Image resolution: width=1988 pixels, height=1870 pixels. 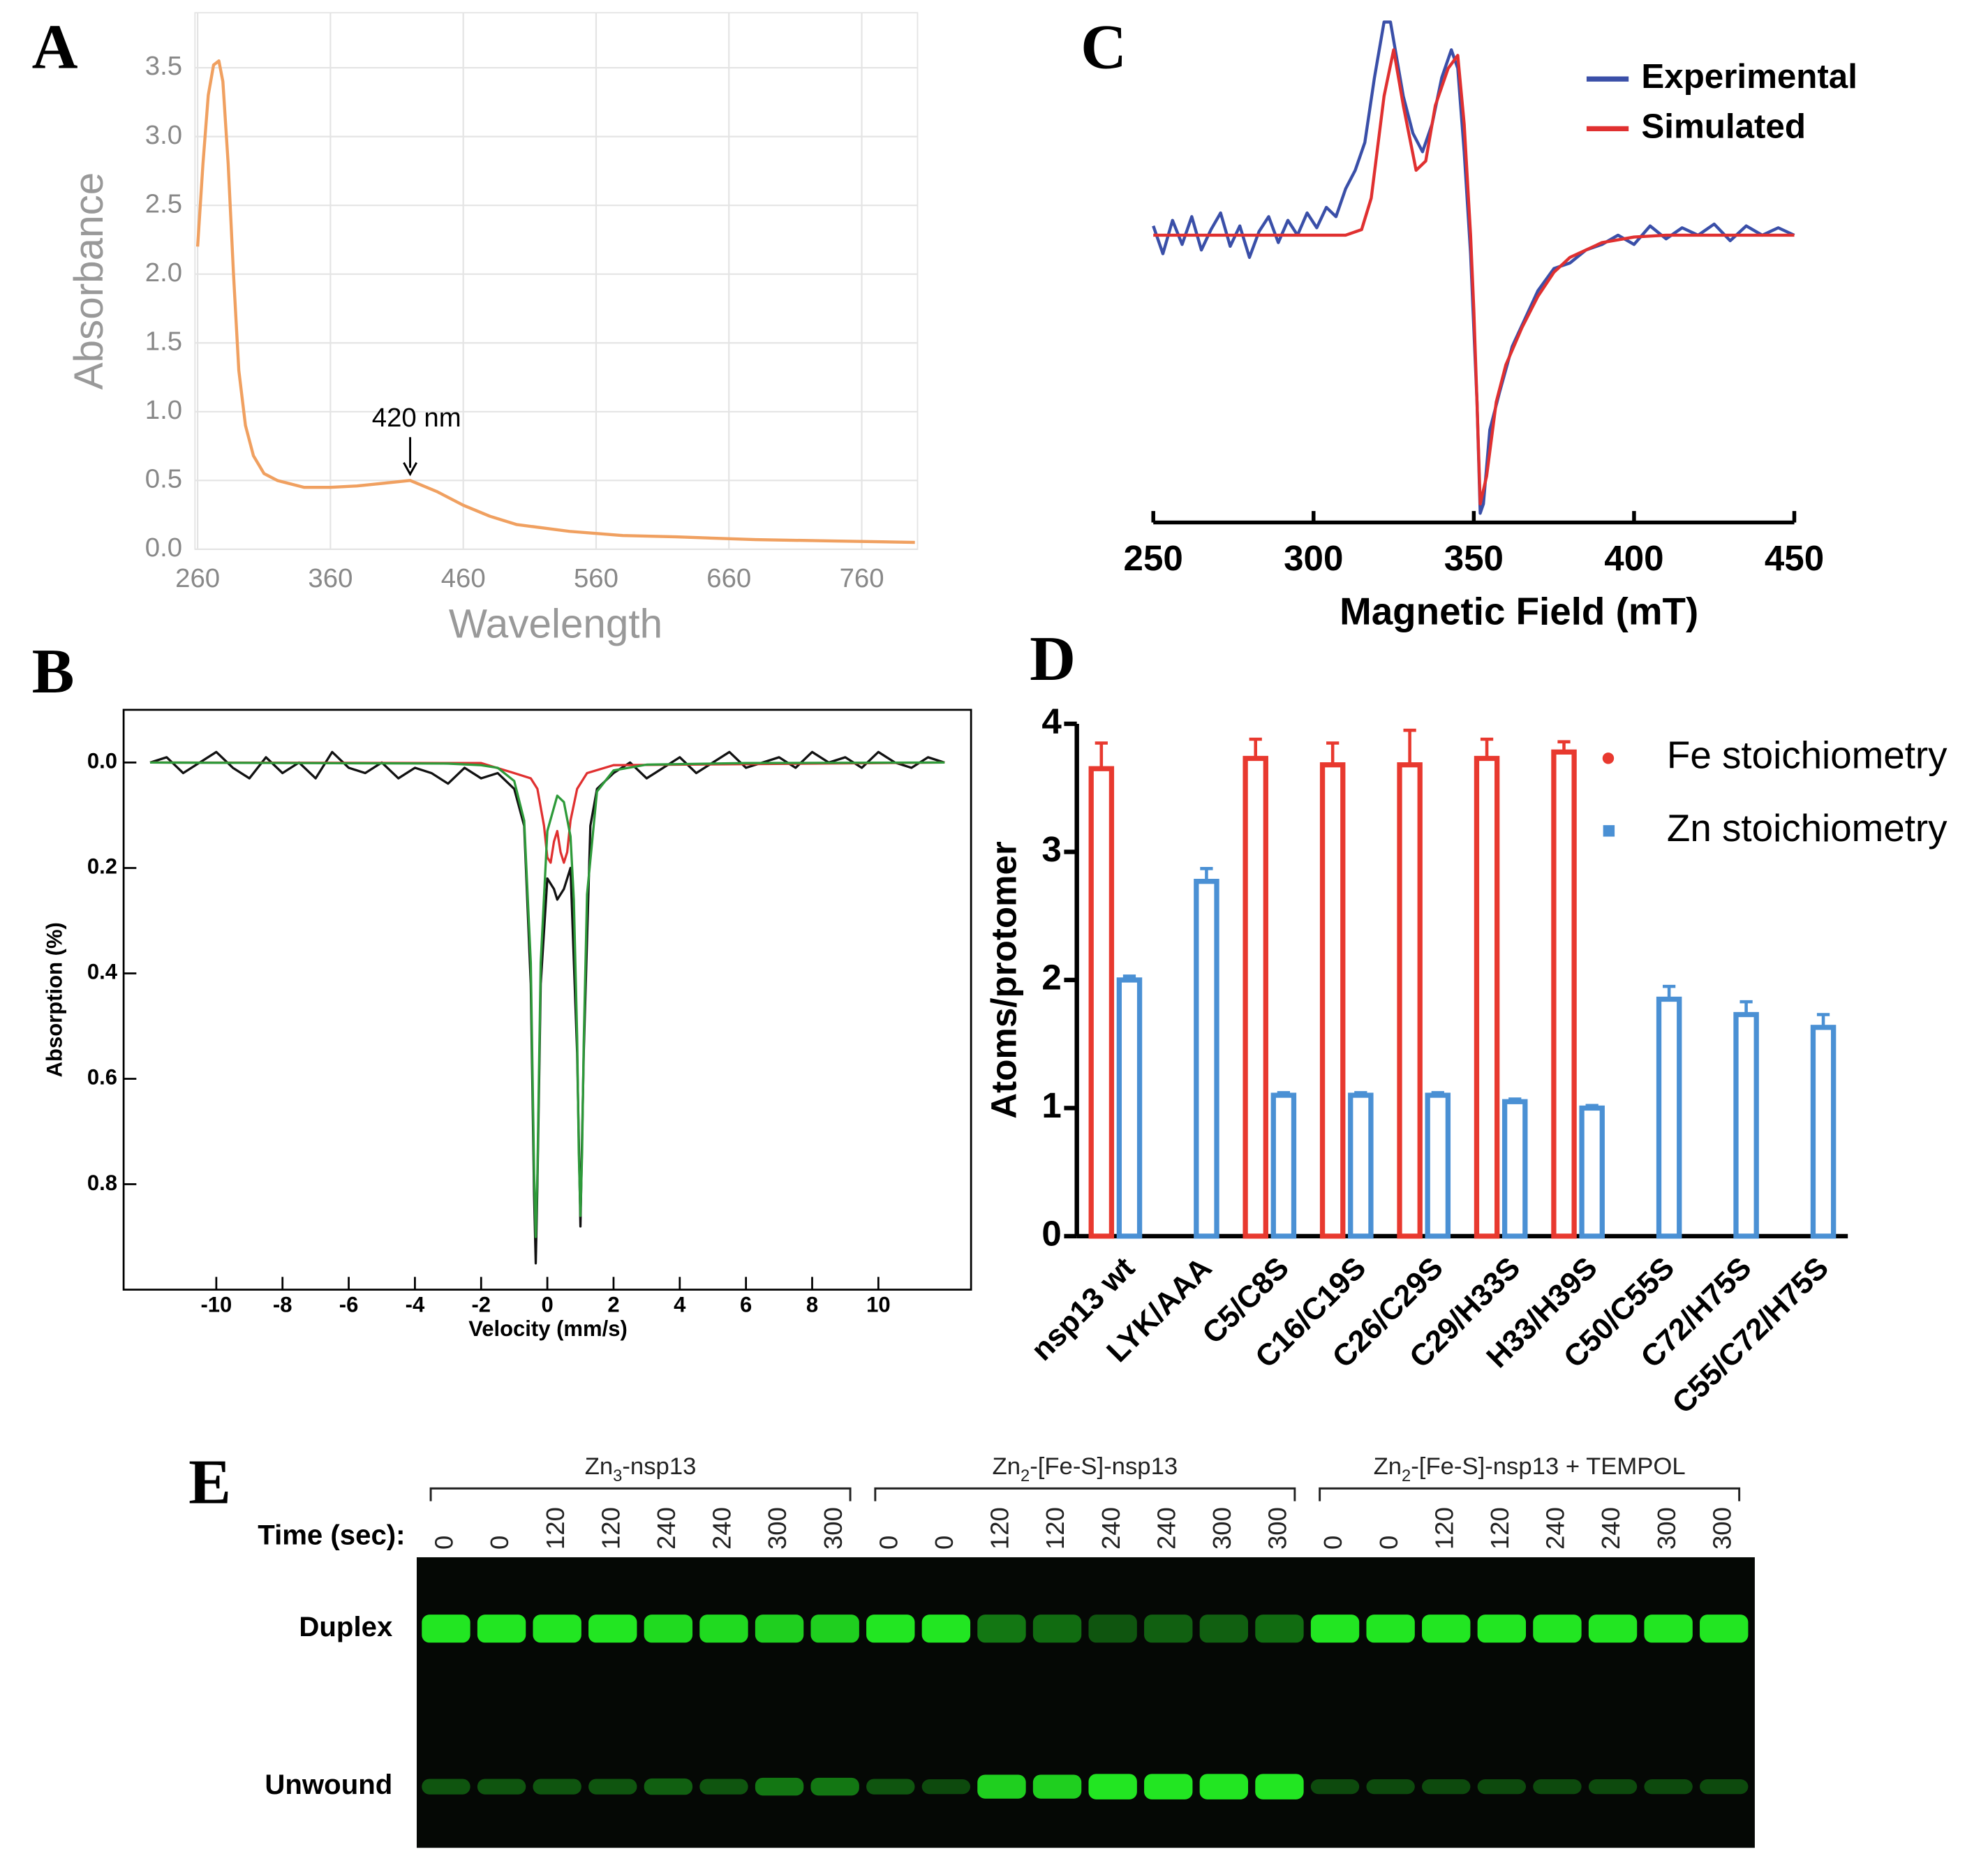 I want to click on x-tick-label: 250, so click(x=1153, y=558).